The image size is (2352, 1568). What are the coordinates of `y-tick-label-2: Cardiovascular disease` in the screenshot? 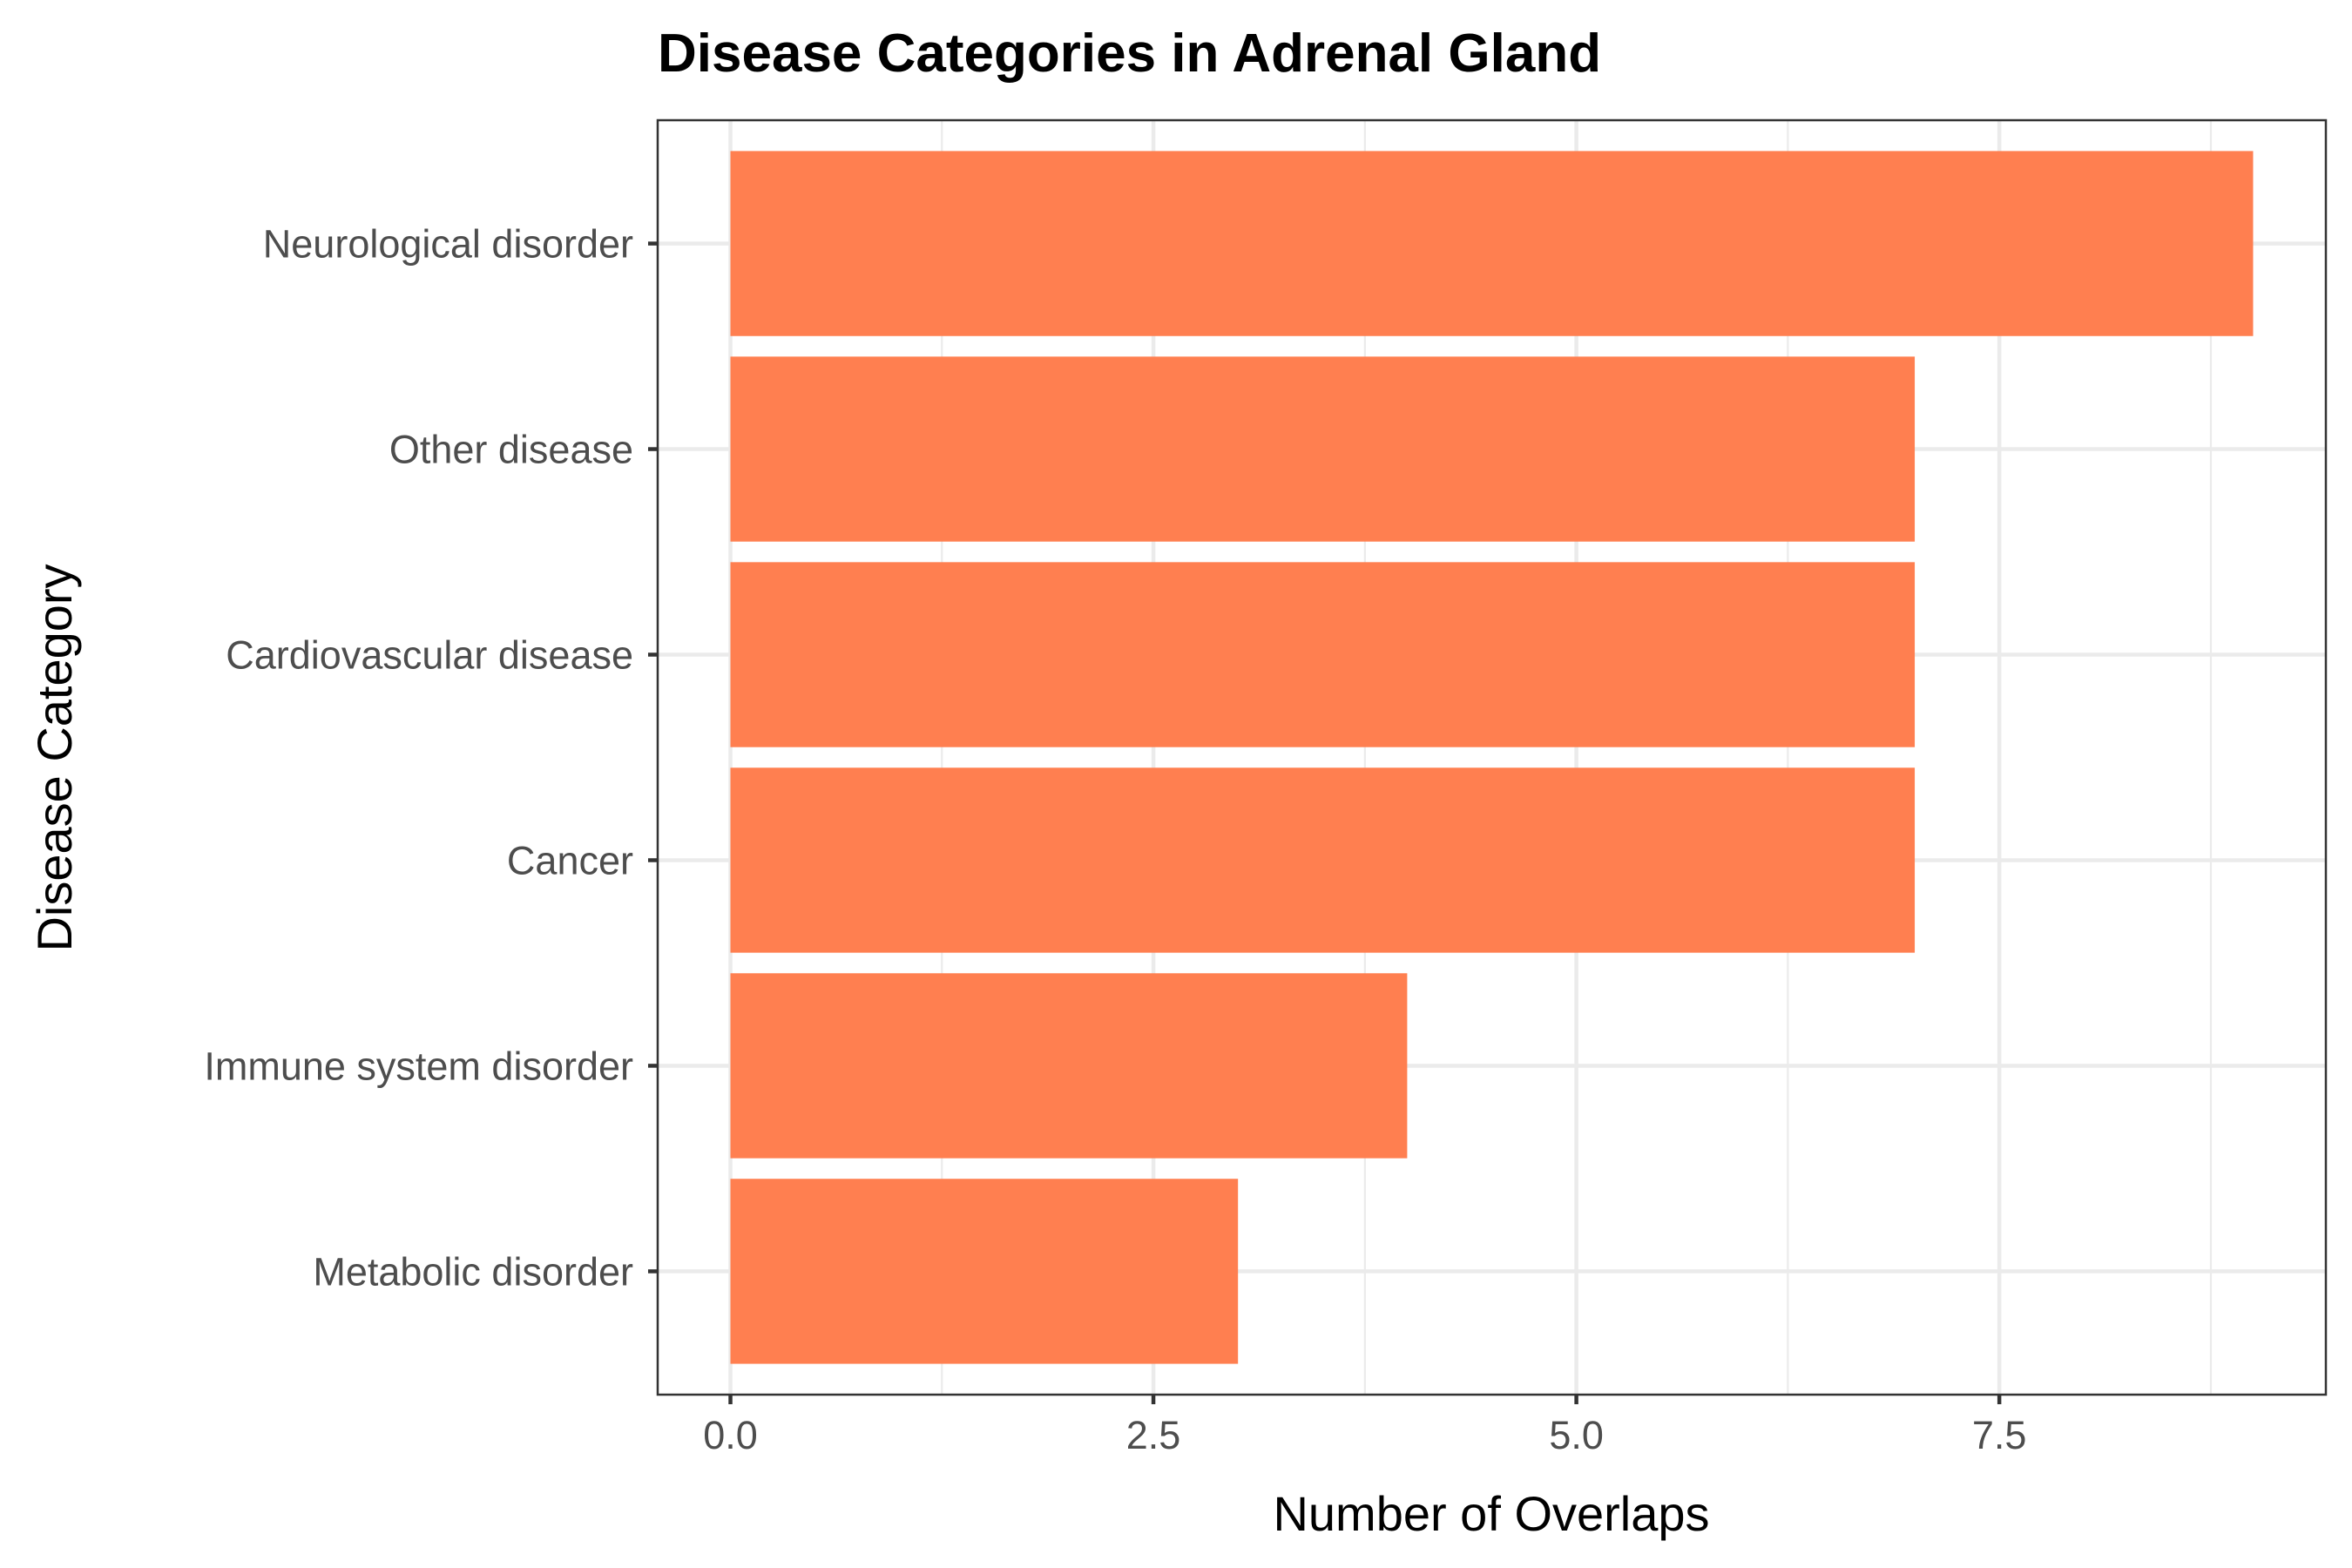 It's located at (430, 655).